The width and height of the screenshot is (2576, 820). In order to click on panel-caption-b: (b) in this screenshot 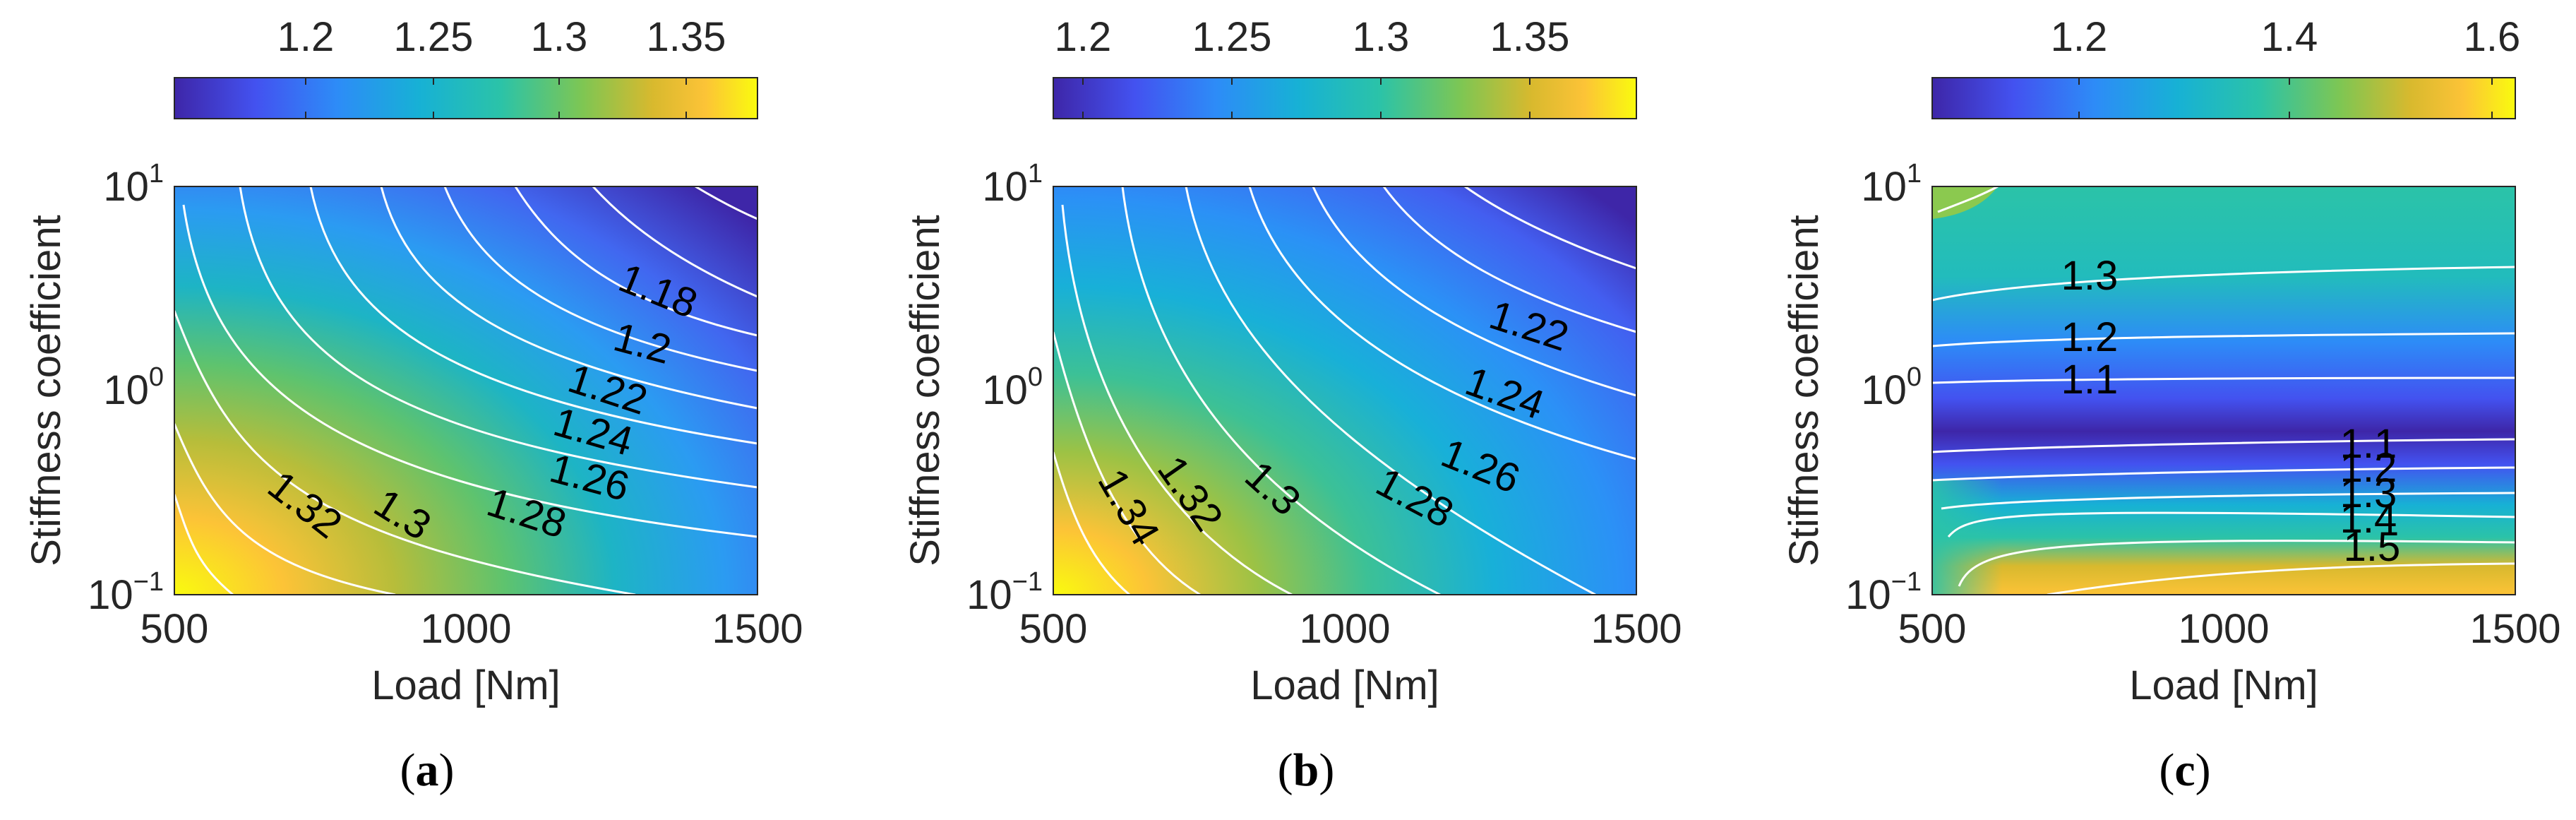, I will do `click(1306, 770)`.